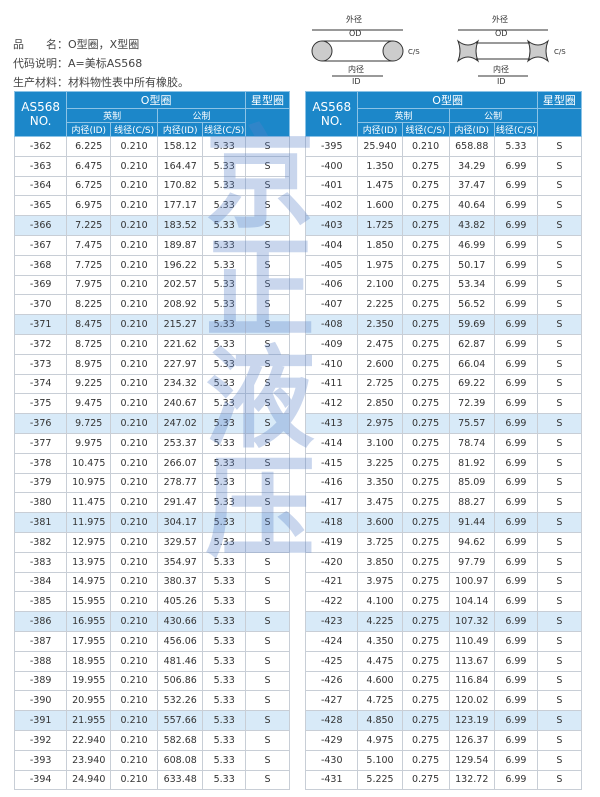  I want to click on table-cell: 253.37, so click(180, 443).